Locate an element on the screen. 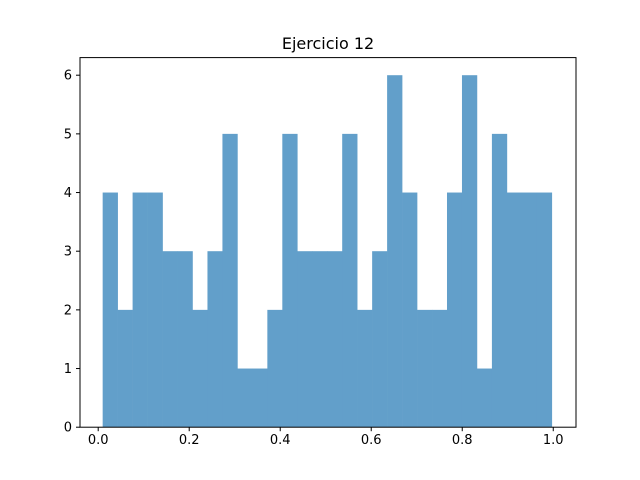  x-tick-label: 0.0 is located at coordinates (98, 440).